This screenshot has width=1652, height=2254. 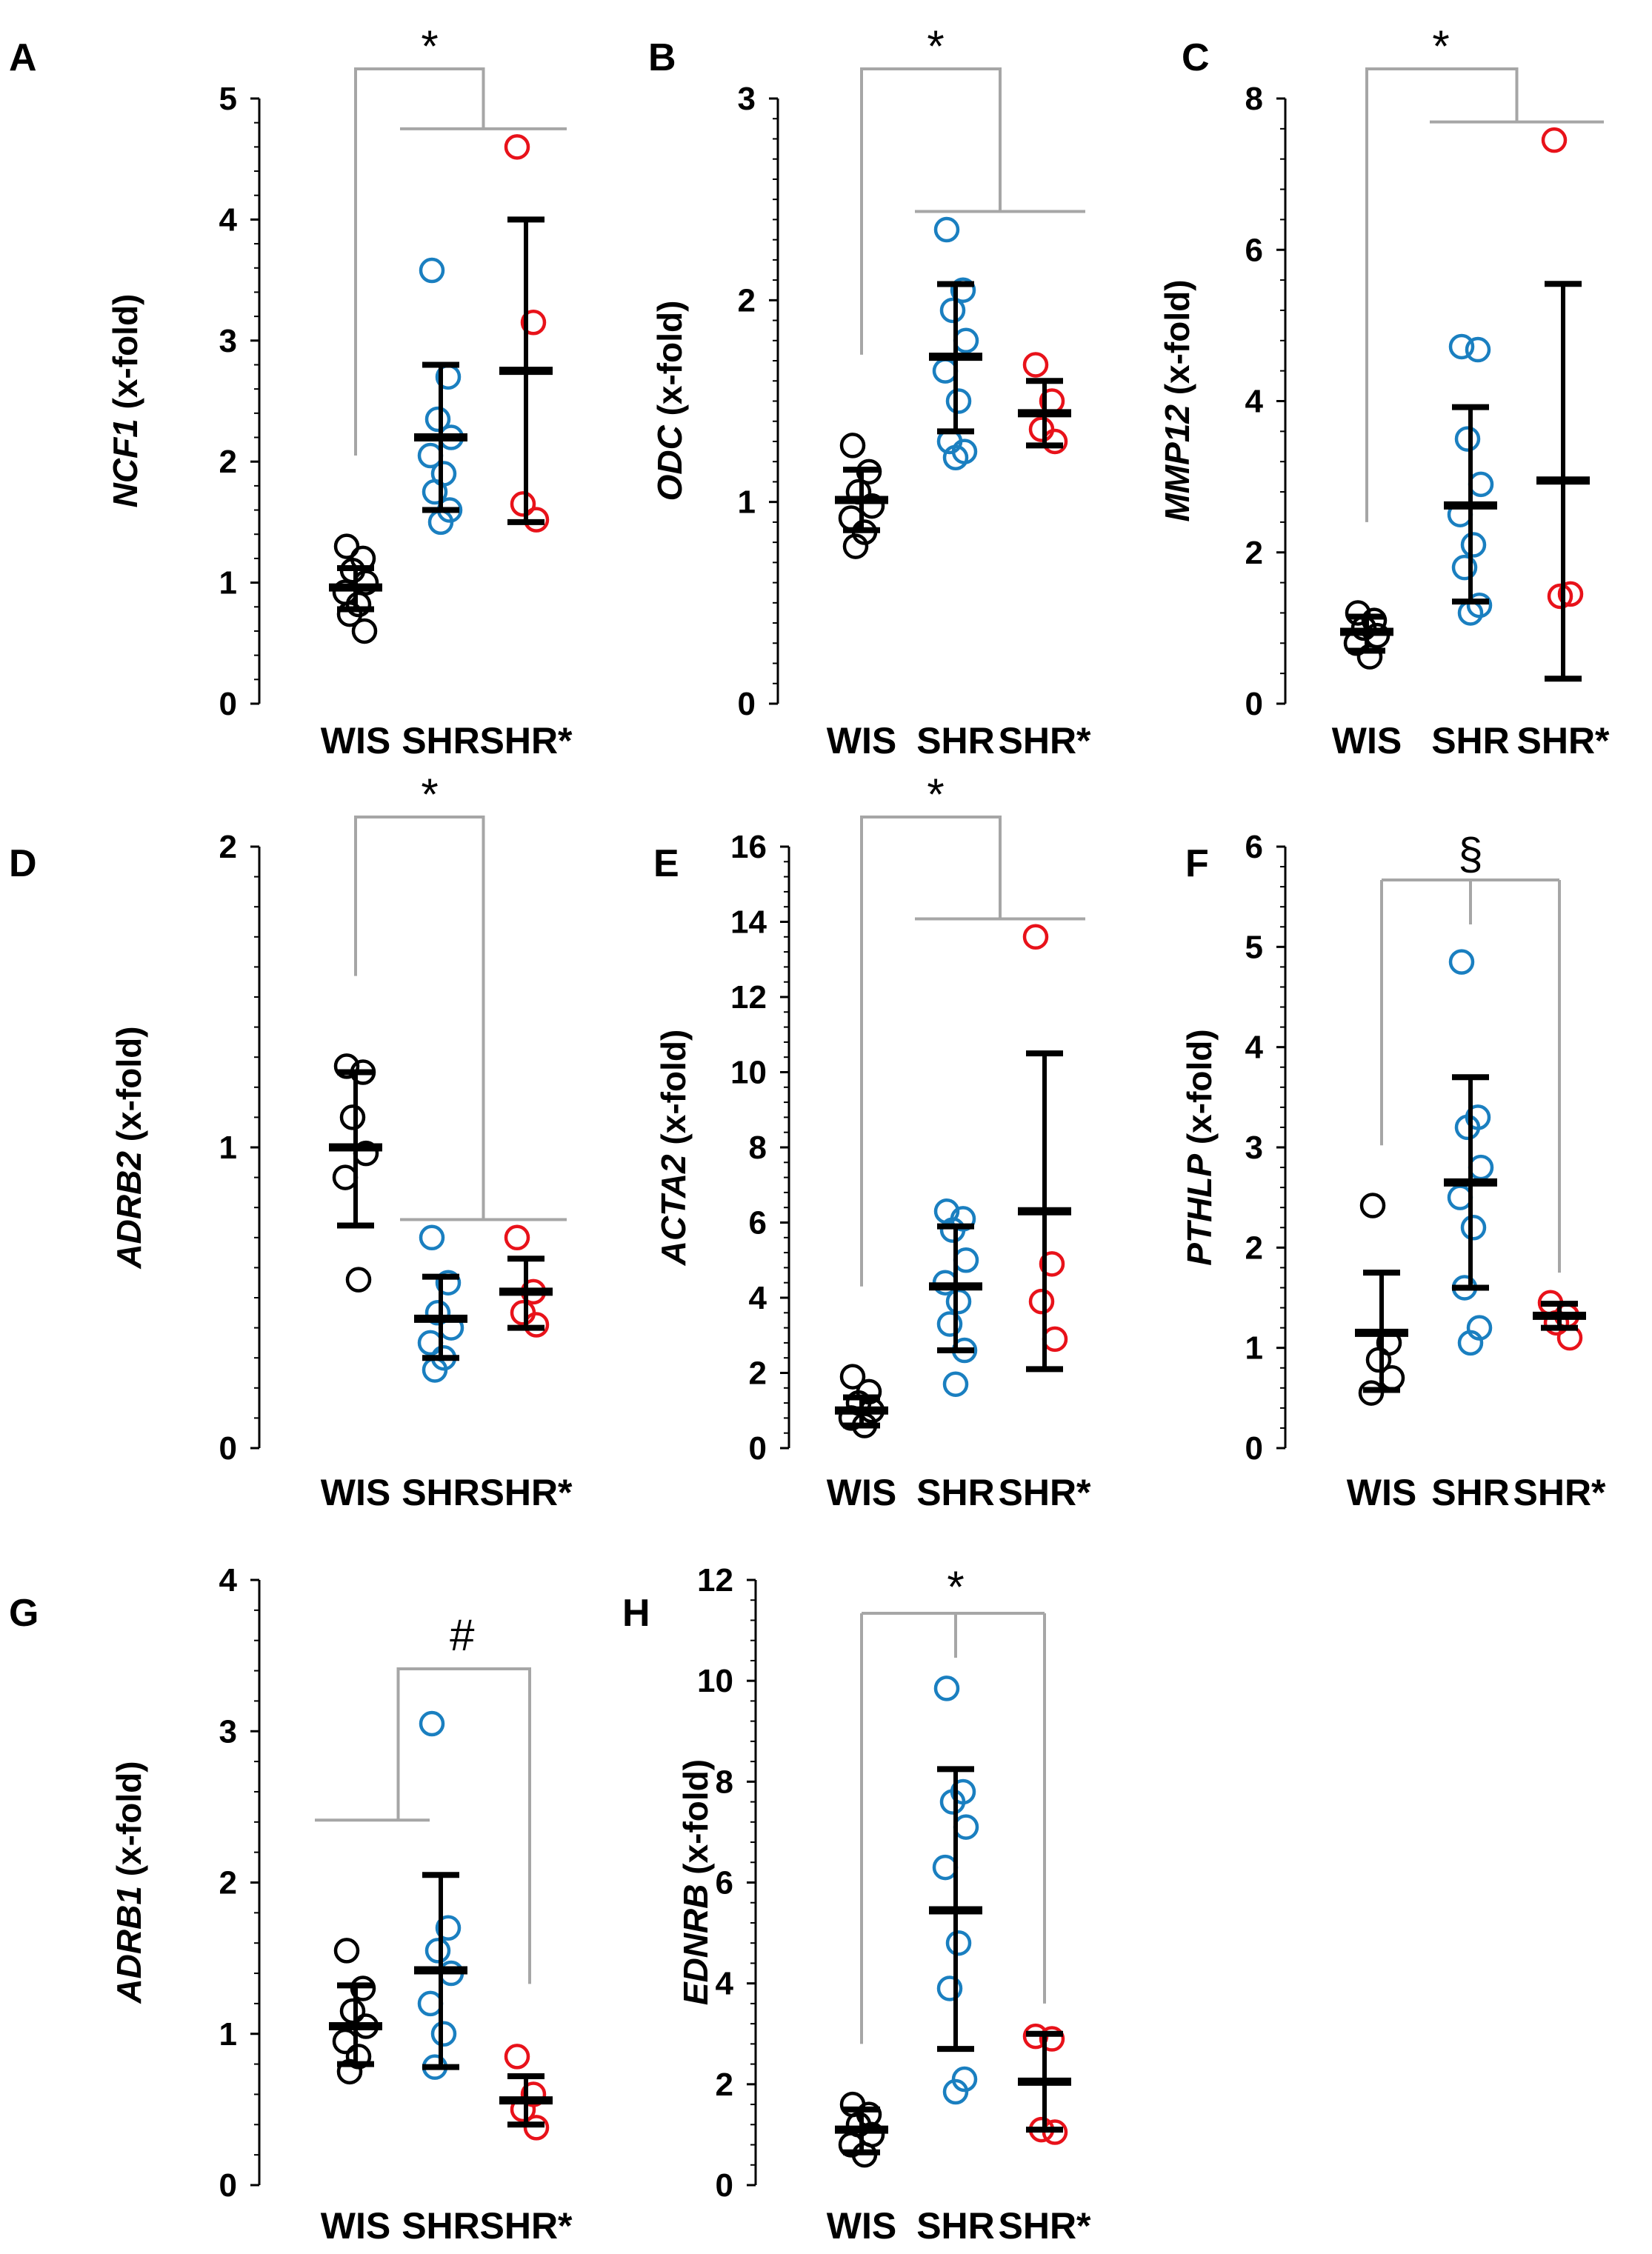 What do you see at coordinates (935, 46) in the screenshot?
I see `significance-marker: *` at bounding box center [935, 46].